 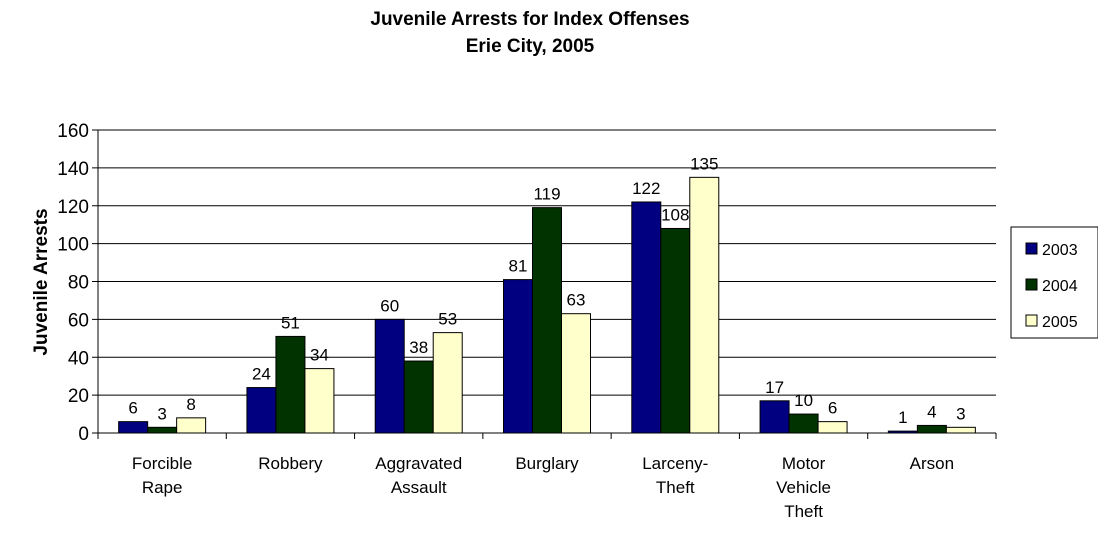 What do you see at coordinates (418, 475) in the screenshot?
I see `x-tick-label-2: Aggravated Assault` at bounding box center [418, 475].